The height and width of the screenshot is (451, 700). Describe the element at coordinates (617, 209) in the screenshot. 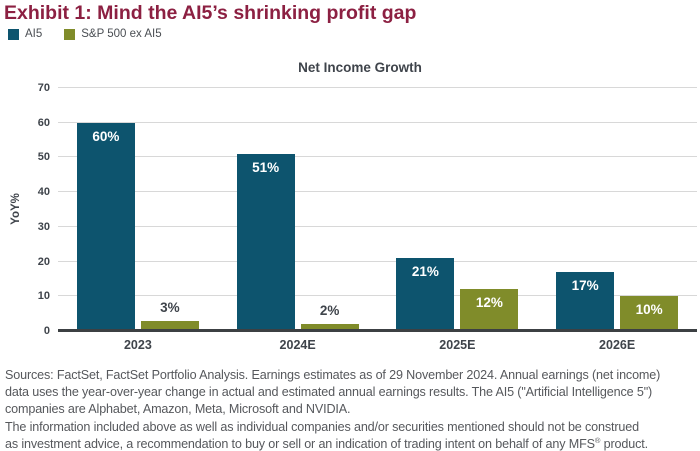

I see `bar-group-2026e: 17% 10%` at that location.